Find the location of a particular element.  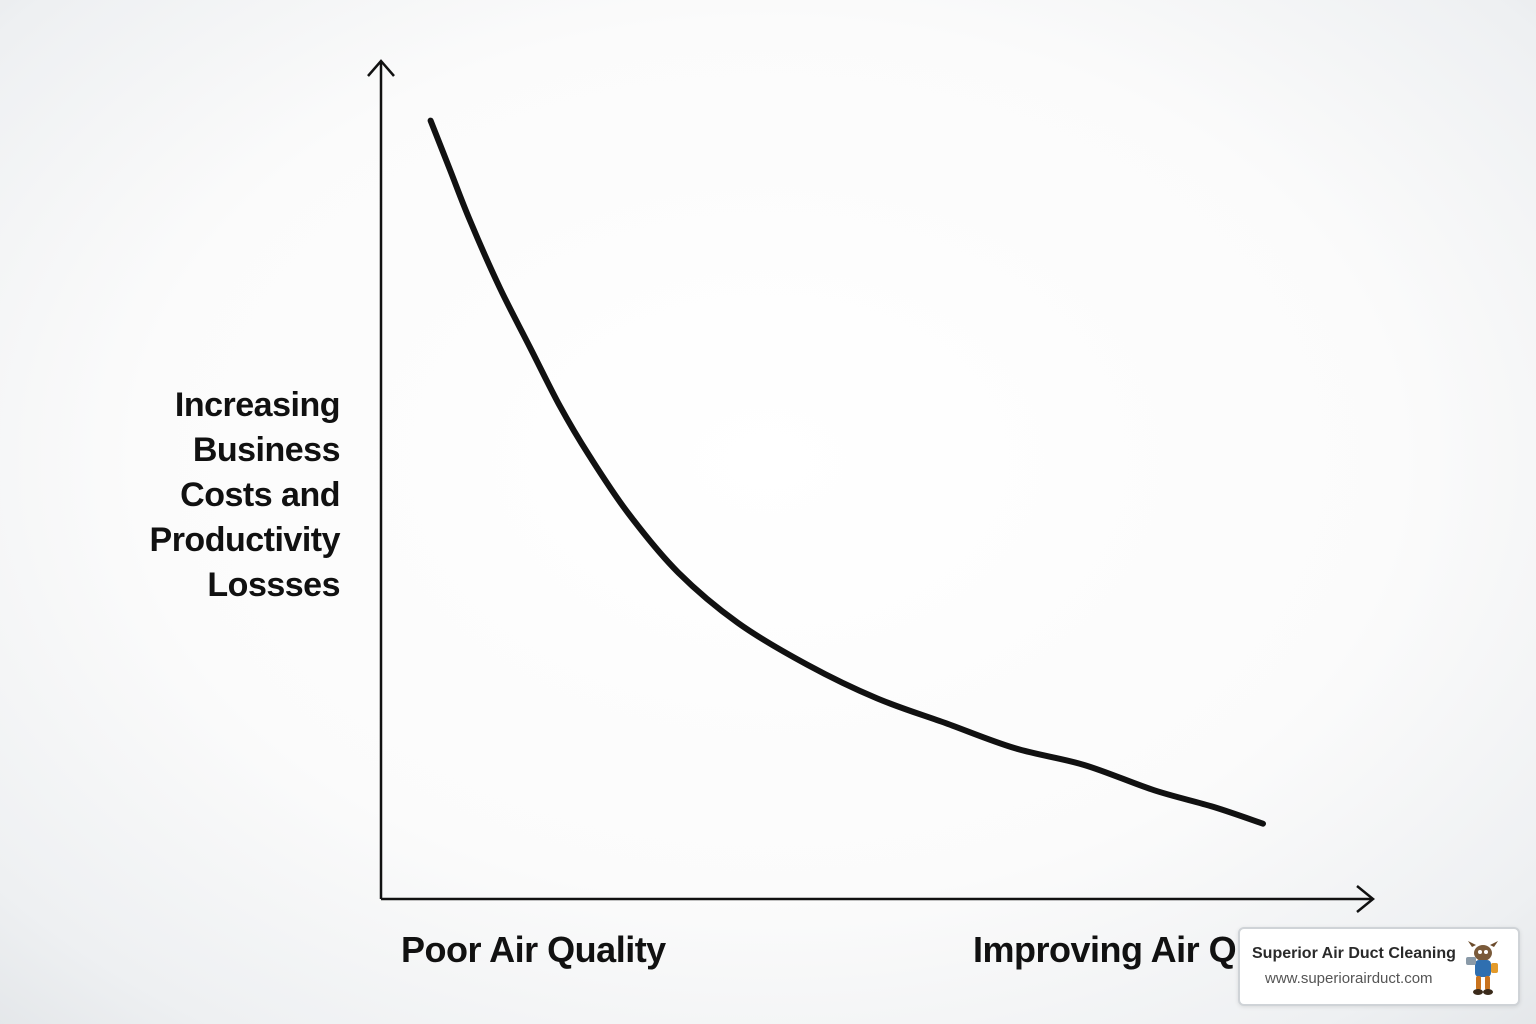

y-axis-arrow-head is located at coordinates (381, 68).